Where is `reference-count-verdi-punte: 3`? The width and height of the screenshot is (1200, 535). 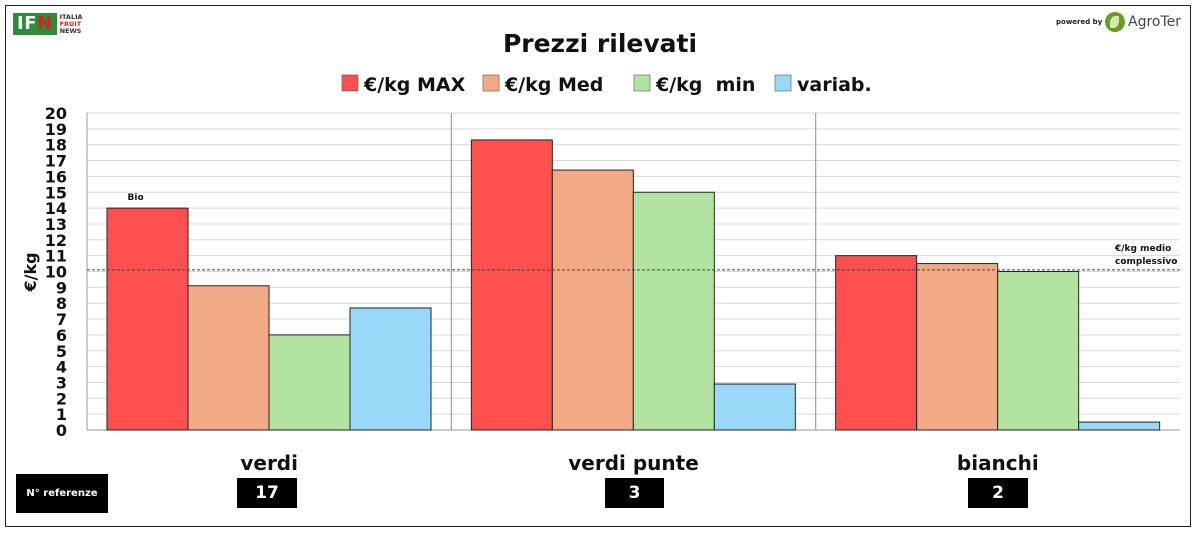
reference-count-verdi-punte: 3 is located at coordinates (634, 493).